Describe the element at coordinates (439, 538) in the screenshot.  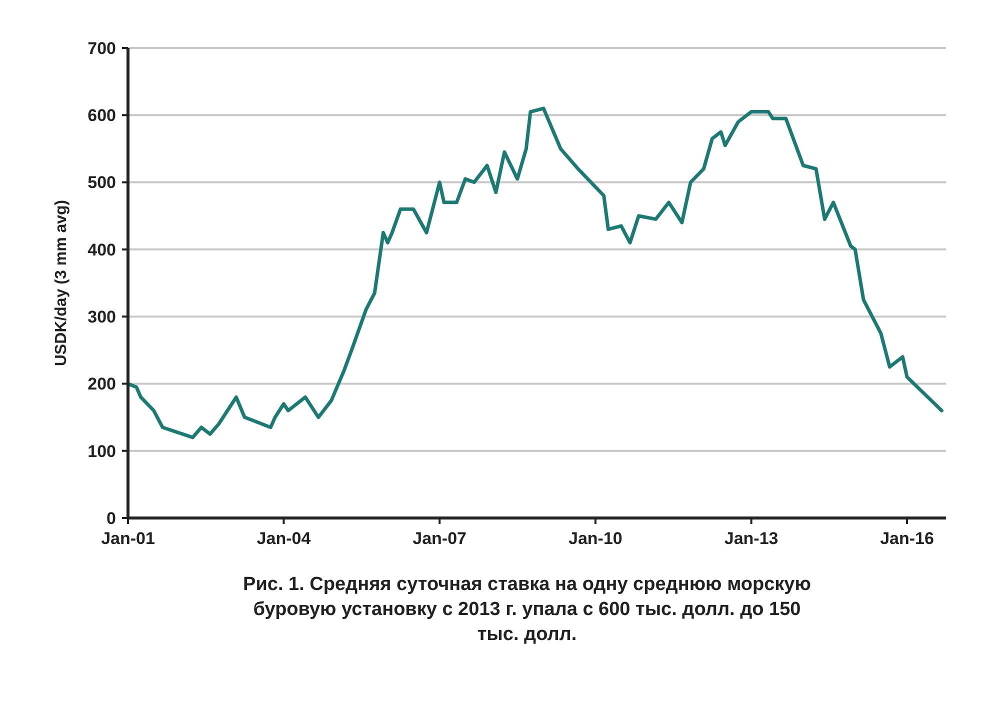
I see `x-tick-label: Jan-07` at that location.